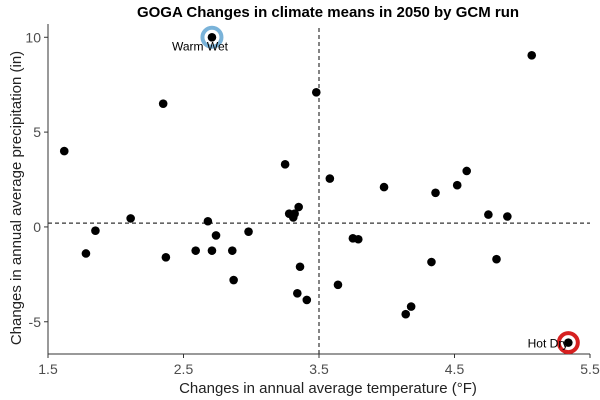 This screenshot has width=600, height=400. What do you see at coordinates (184, 369) in the screenshot?
I see `x-tick-label: 2.5` at bounding box center [184, 369].